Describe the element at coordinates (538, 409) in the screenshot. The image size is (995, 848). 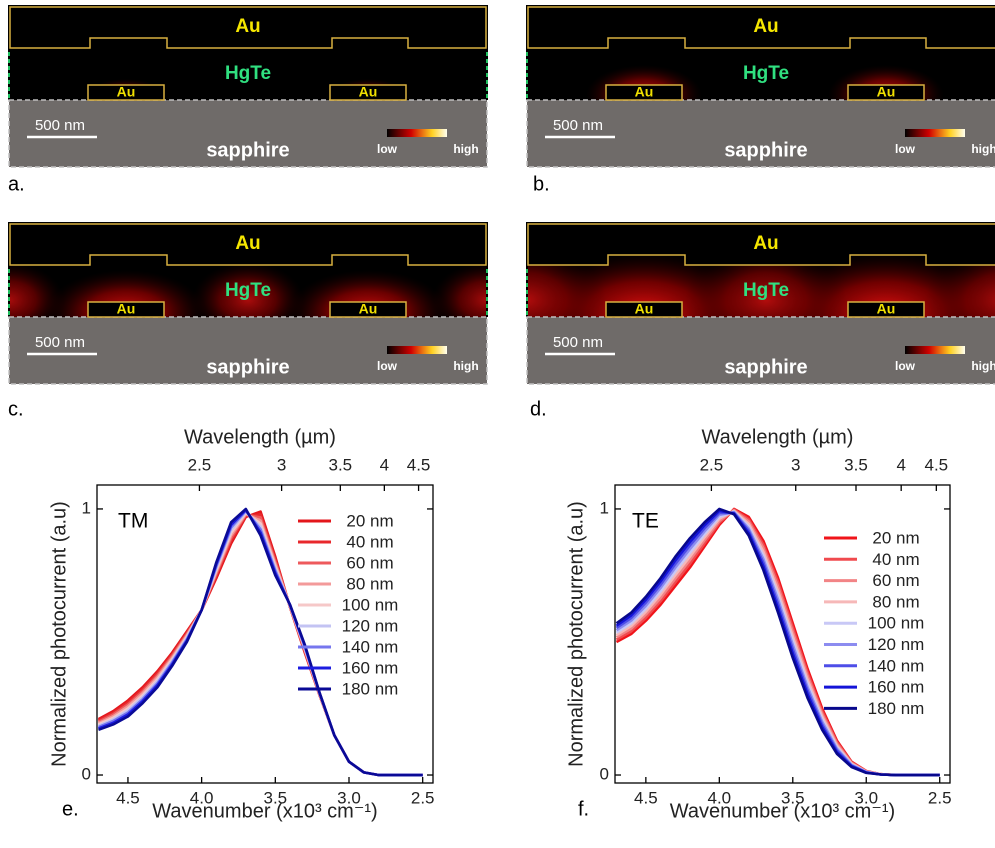
I see `panel-label: d.` at that location.